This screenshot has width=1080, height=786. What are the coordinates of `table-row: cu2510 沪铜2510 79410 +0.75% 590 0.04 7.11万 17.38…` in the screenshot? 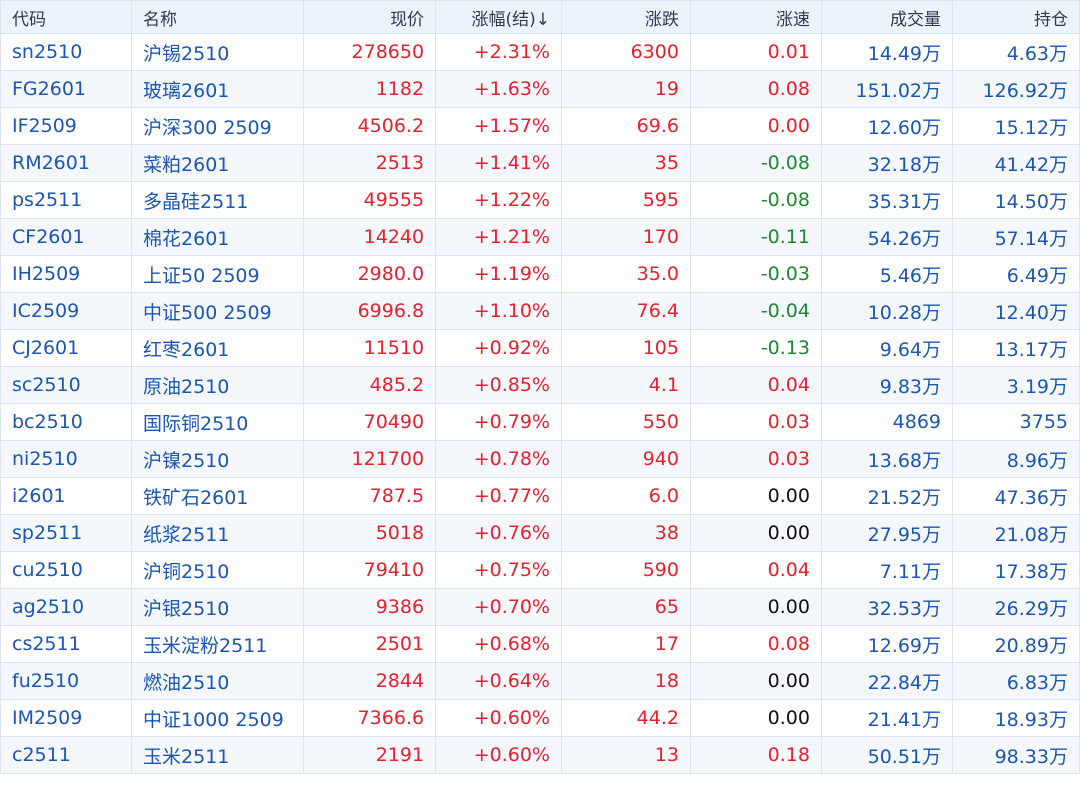 It's located at (540, 570).